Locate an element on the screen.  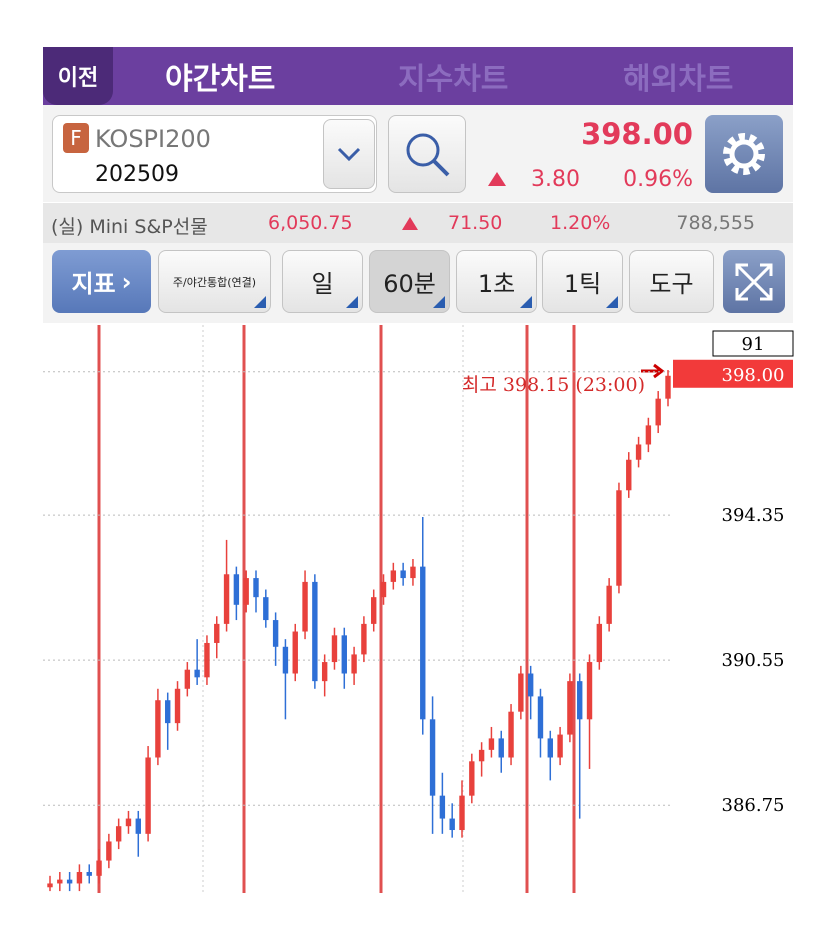
settings-button is located at coordinates (744, 154).